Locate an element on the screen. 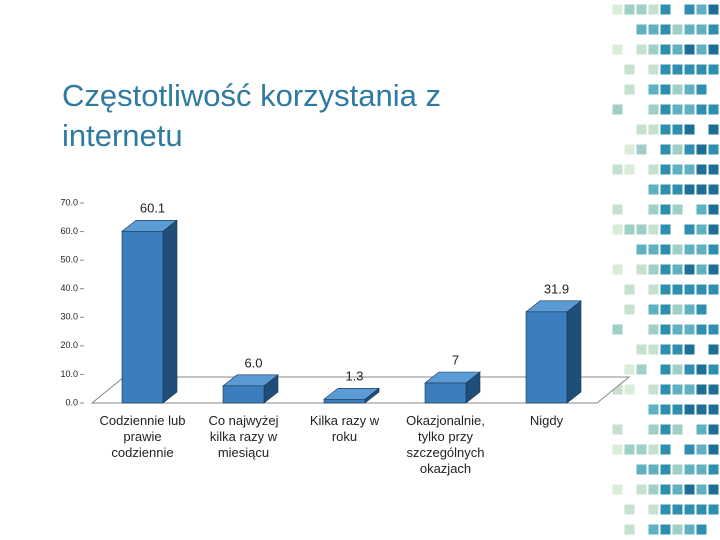  y-tick-label: 30.0 is located at coordinates (69, 317).